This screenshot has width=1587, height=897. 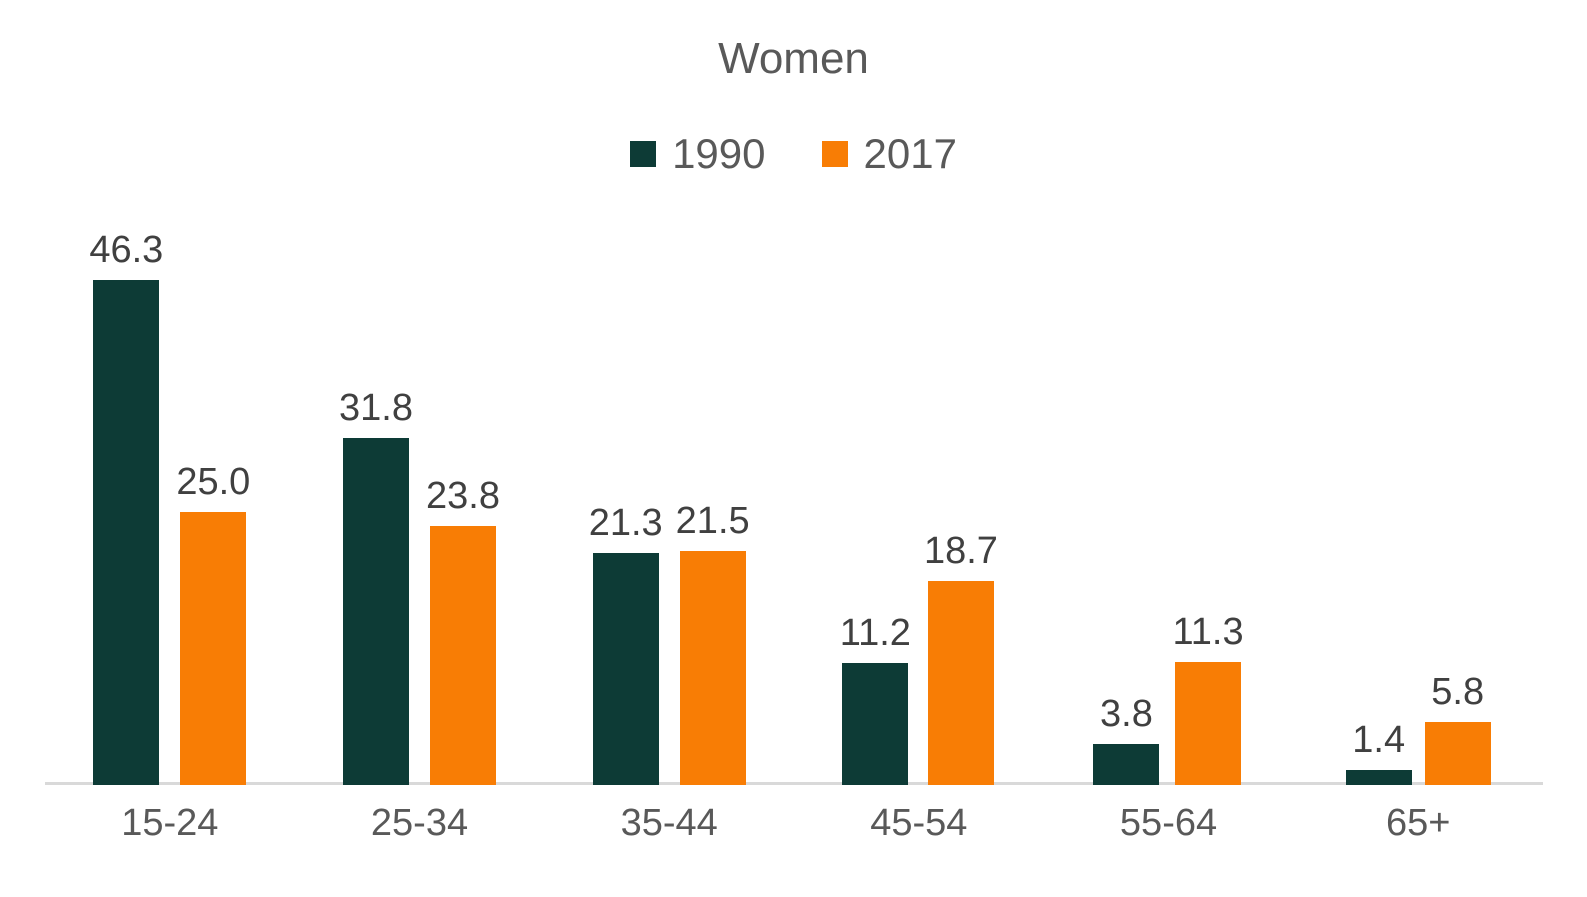 I want to click on bar-wrap-1990-45-54: 11.2, so click(x=875, y=698).